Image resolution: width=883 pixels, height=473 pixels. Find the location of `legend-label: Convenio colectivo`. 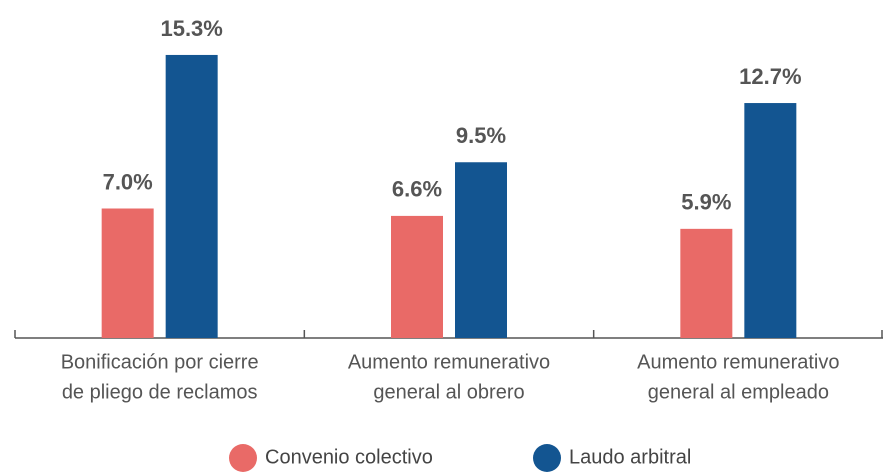

legend-label: Convenio colectivo is located at coordinates (349, 457).